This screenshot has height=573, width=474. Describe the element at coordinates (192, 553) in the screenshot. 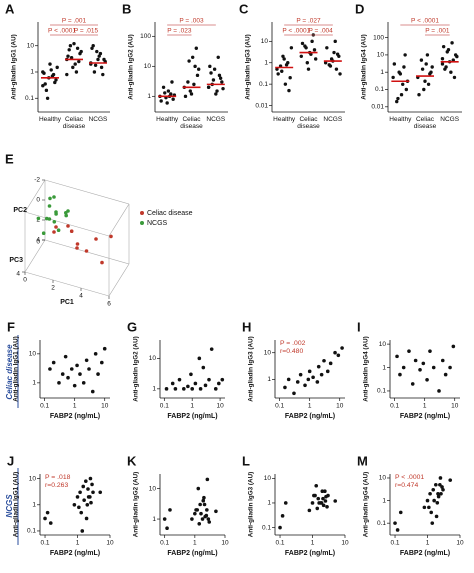

I see `x-axis-label: FABP2 (ng/mL)` at that location.